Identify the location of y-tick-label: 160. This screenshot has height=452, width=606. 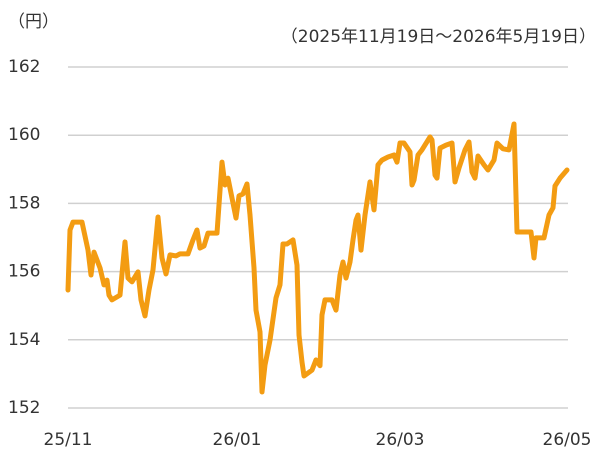
(24, 135).